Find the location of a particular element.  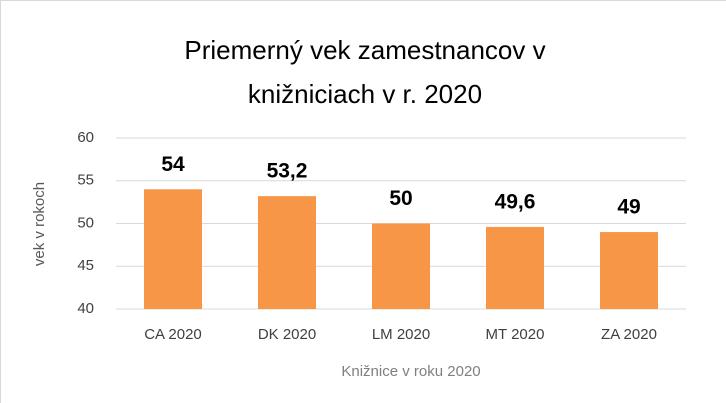

x-tick-label: MT 2020 is located at coordinates (515, 334).